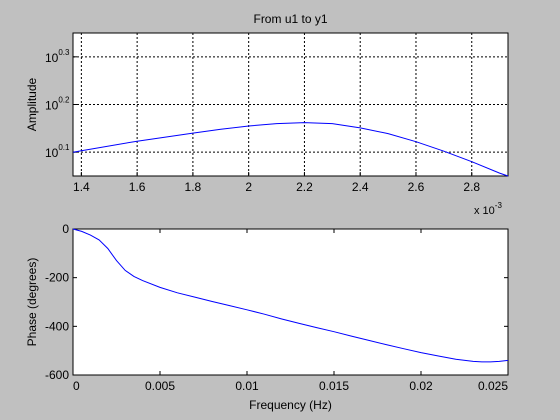 The width and height of the screenshot is (560, 420). I want to click on amplitude-y-ticks: 100.1 100.2 100.3, so click(61, 104).